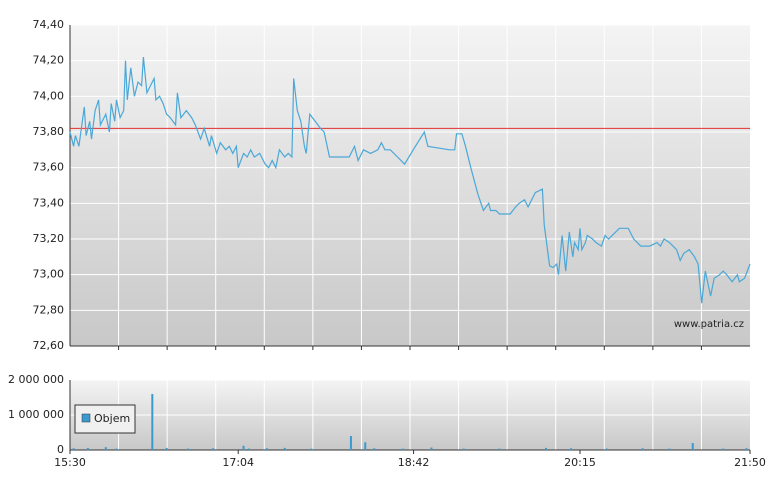 The width and height of the screenshot is (780, 490). What do you see at coordinates (36, 414) in the screenshot?
I see `y-tick-label: 1 000 000` at bounding box center [36, 414].